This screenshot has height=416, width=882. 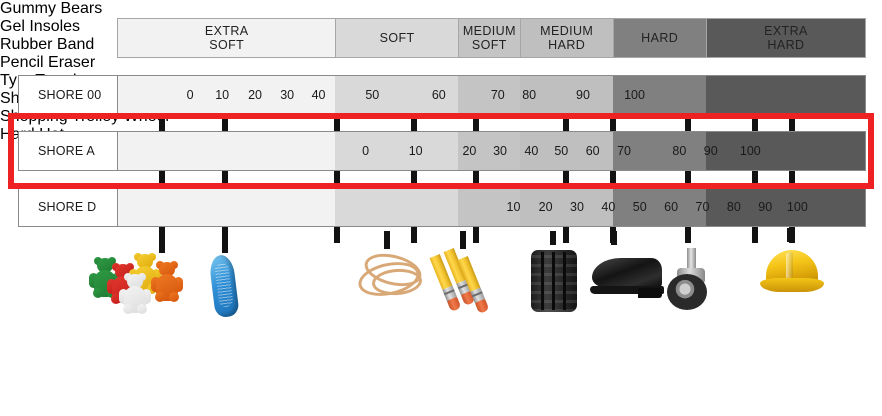 I want to click on hardness-band-label: EXTRA HARD, so click(x=786, y=37).